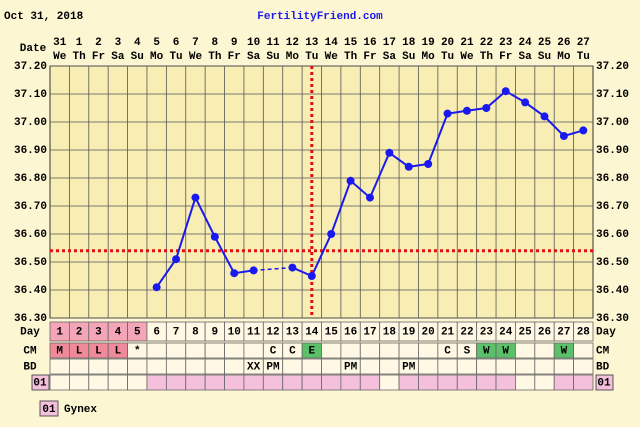 The height and width of the screenshot is (427, 640). I want to click on weekday-label: Tu, so click(583, 57).